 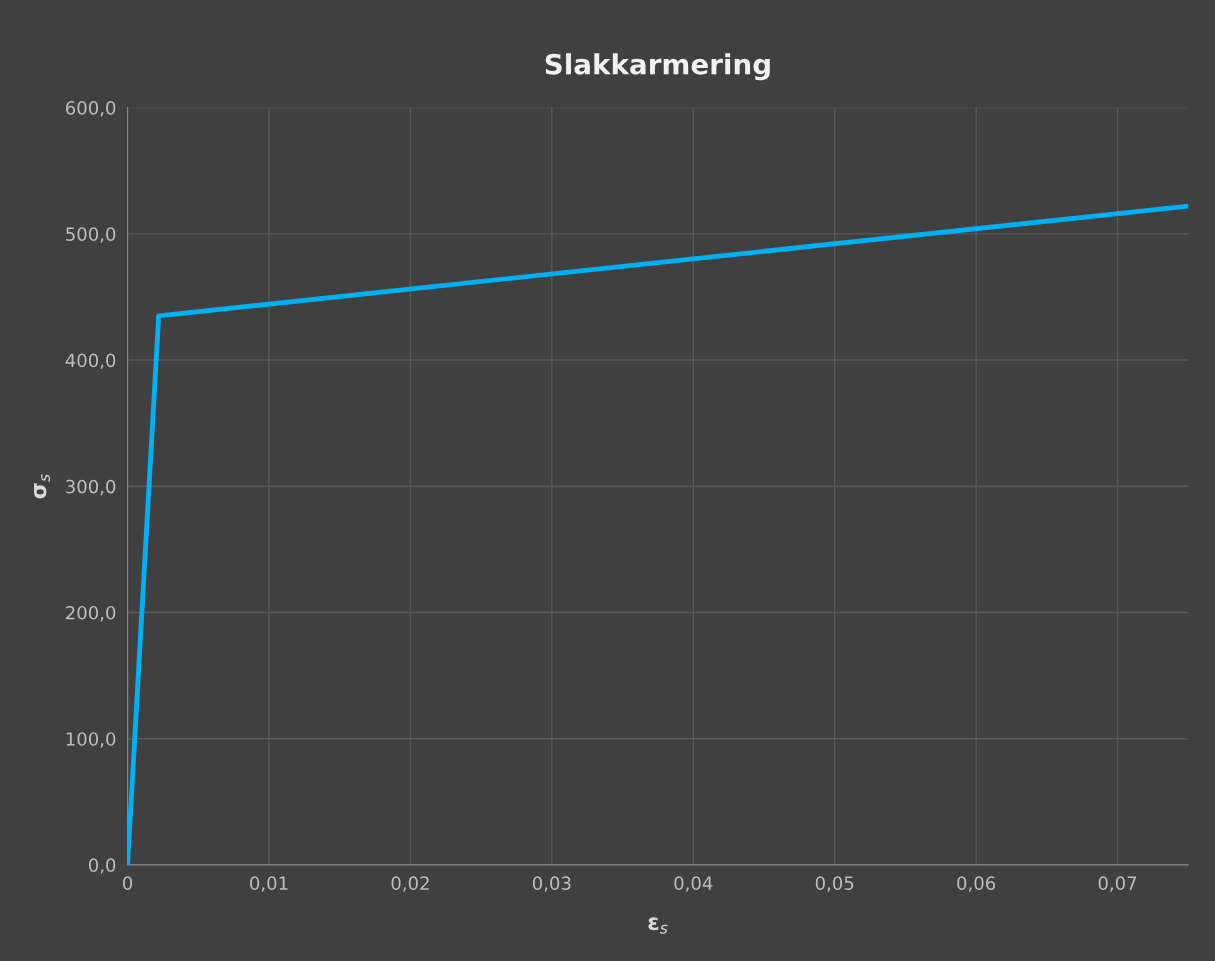 I want to click on y-tick-label: 200,0, so click(x=91, y=613).